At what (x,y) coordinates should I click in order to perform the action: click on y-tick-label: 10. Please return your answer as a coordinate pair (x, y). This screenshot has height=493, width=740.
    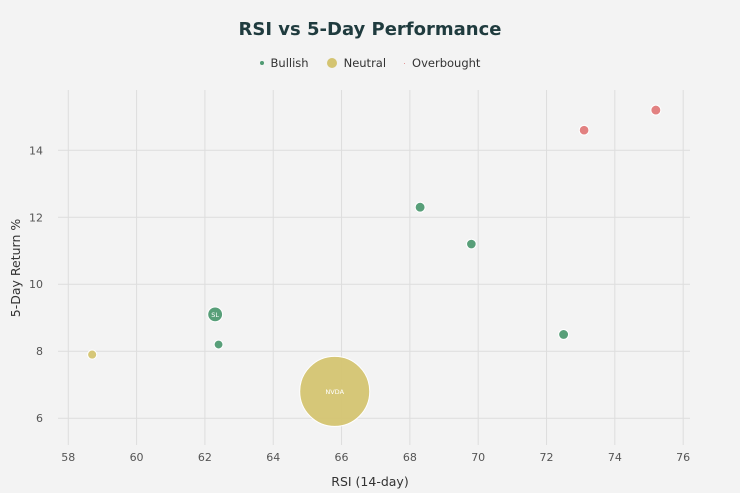
    Looking at the image, I should click on (36, 284).